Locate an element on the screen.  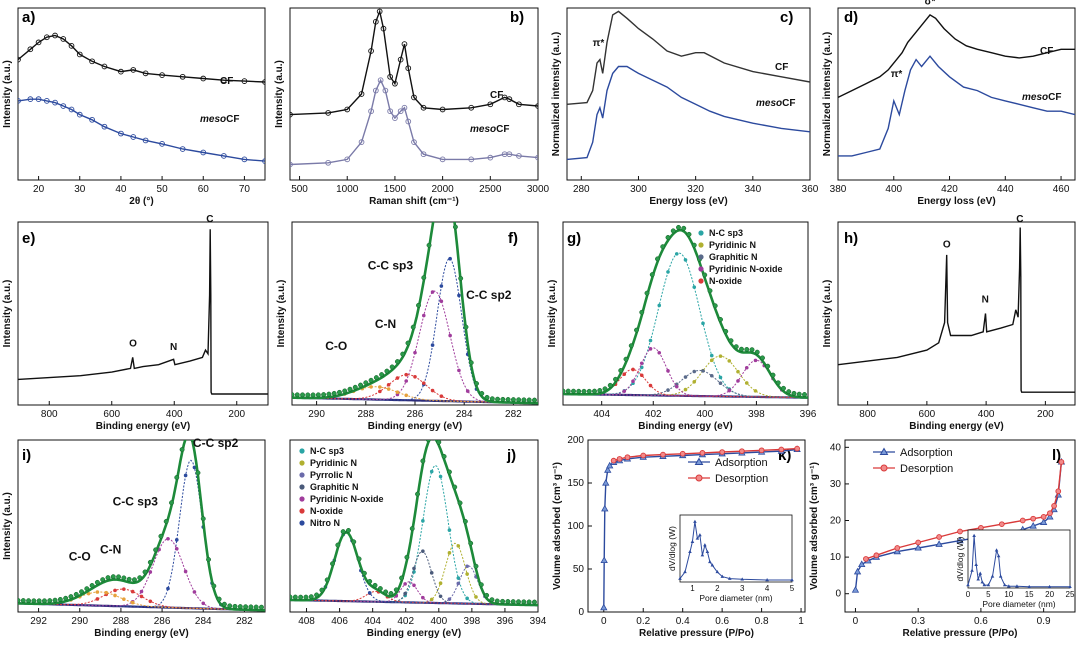
x-tick-label: 500 is located at coordinates (299, 189).